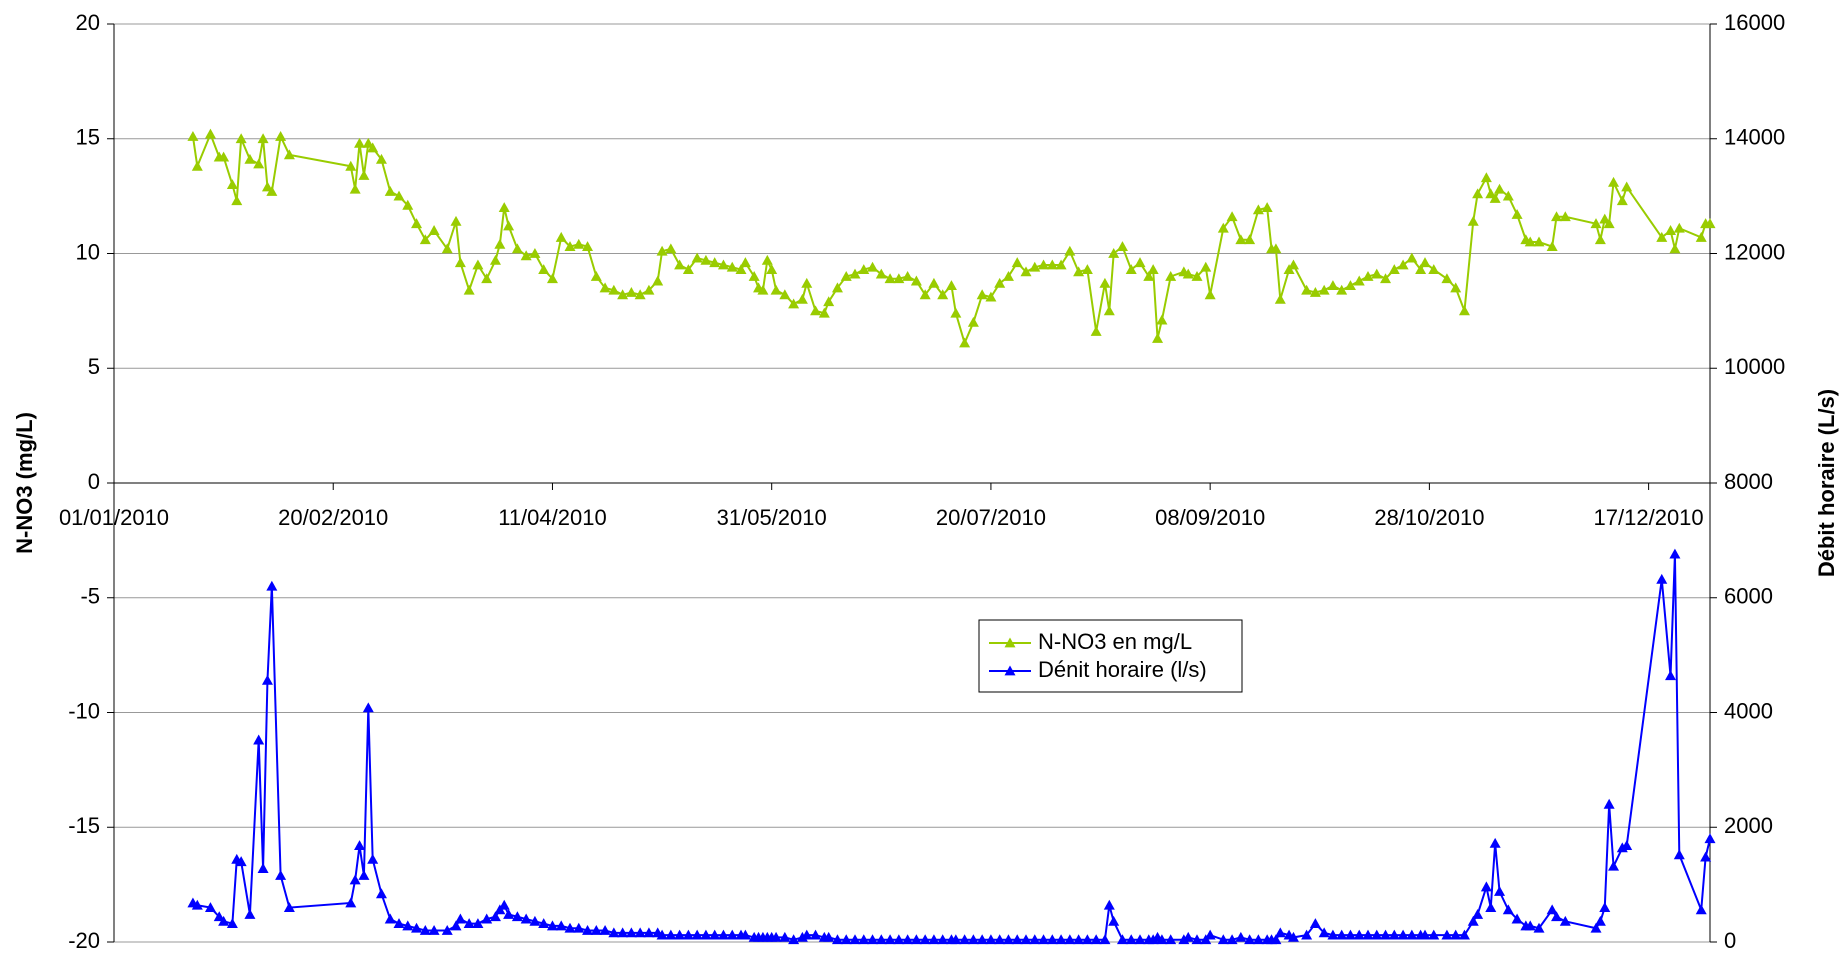  What do you see at coordinates (1754, 366) in the screenshot?
I see `y2-tick-label: 10000` at bounding box center [1754, 366].